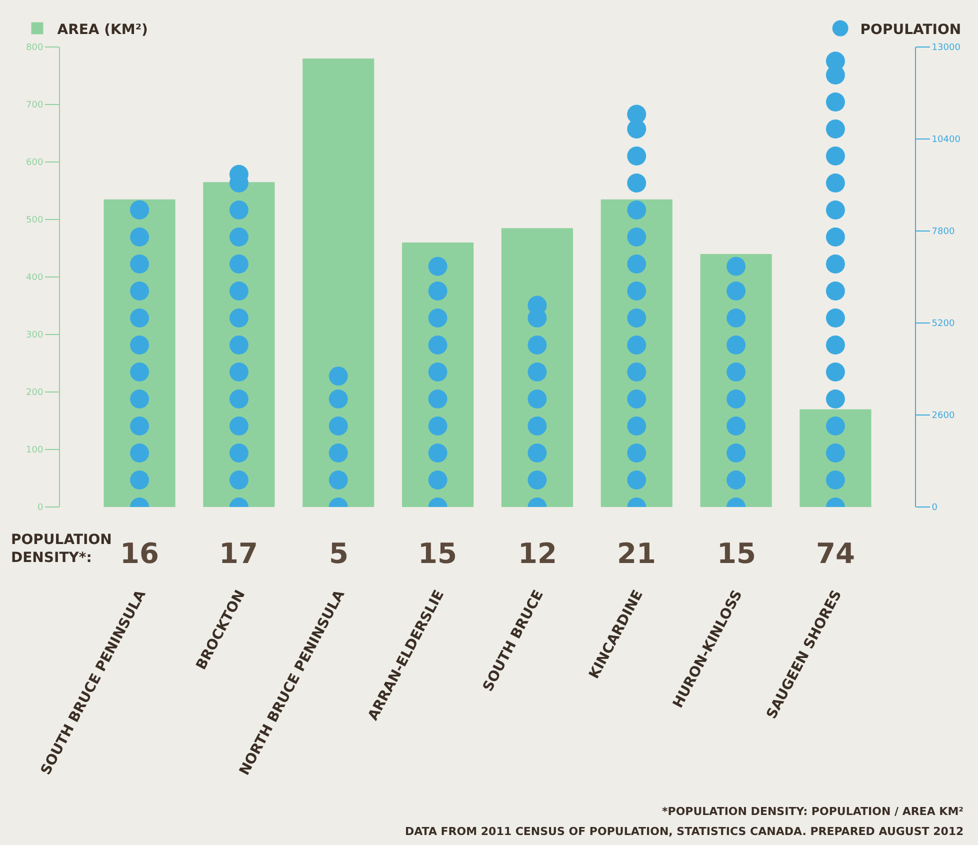  I want to click on text: 12, so click(537, 553).